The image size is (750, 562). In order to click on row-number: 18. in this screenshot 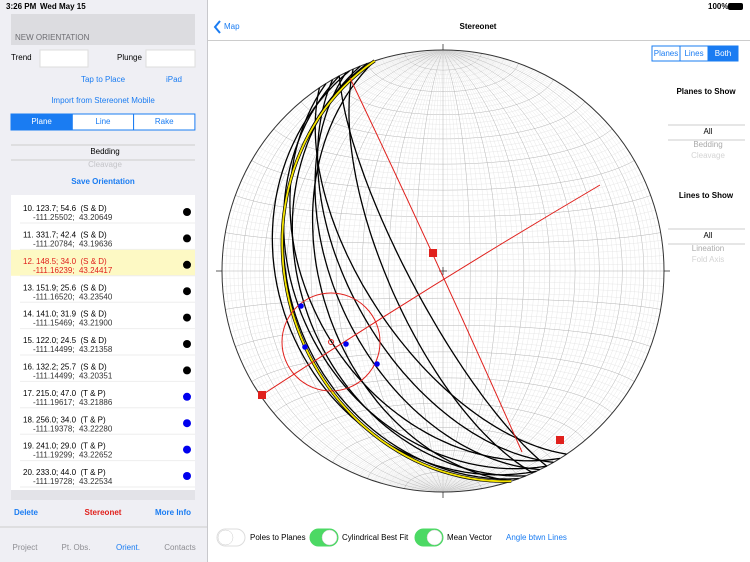, I will do `click(28, 419)`.